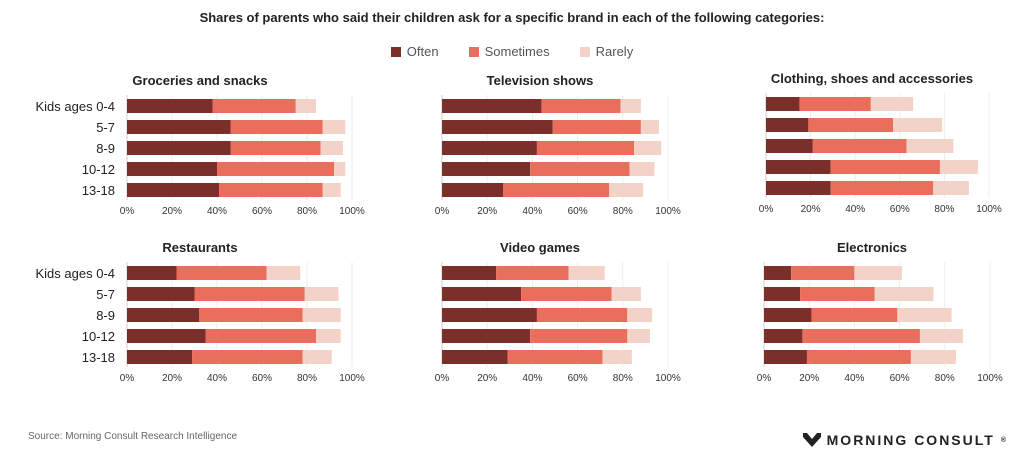 This screenshot has width=1024, height=460. What do you see at coordinates (540, 247) in the screenshot?
I see `panel-title: Video games` at bounding box center [540, 247].